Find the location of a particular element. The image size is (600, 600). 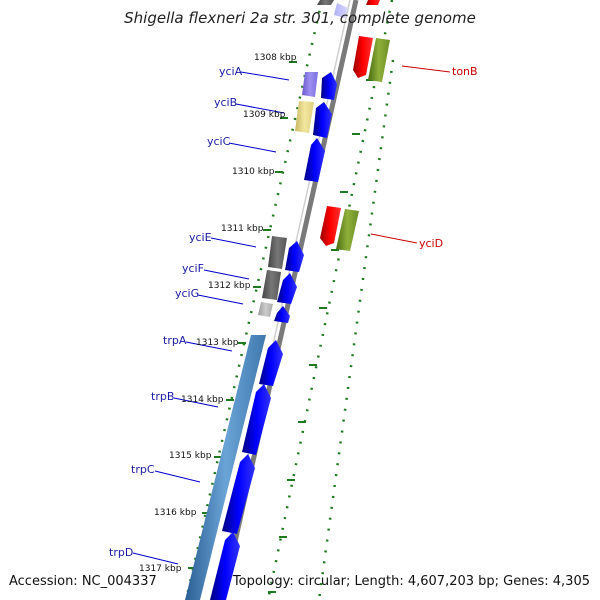

top-gray-feature is located at coordinates (325, 2).